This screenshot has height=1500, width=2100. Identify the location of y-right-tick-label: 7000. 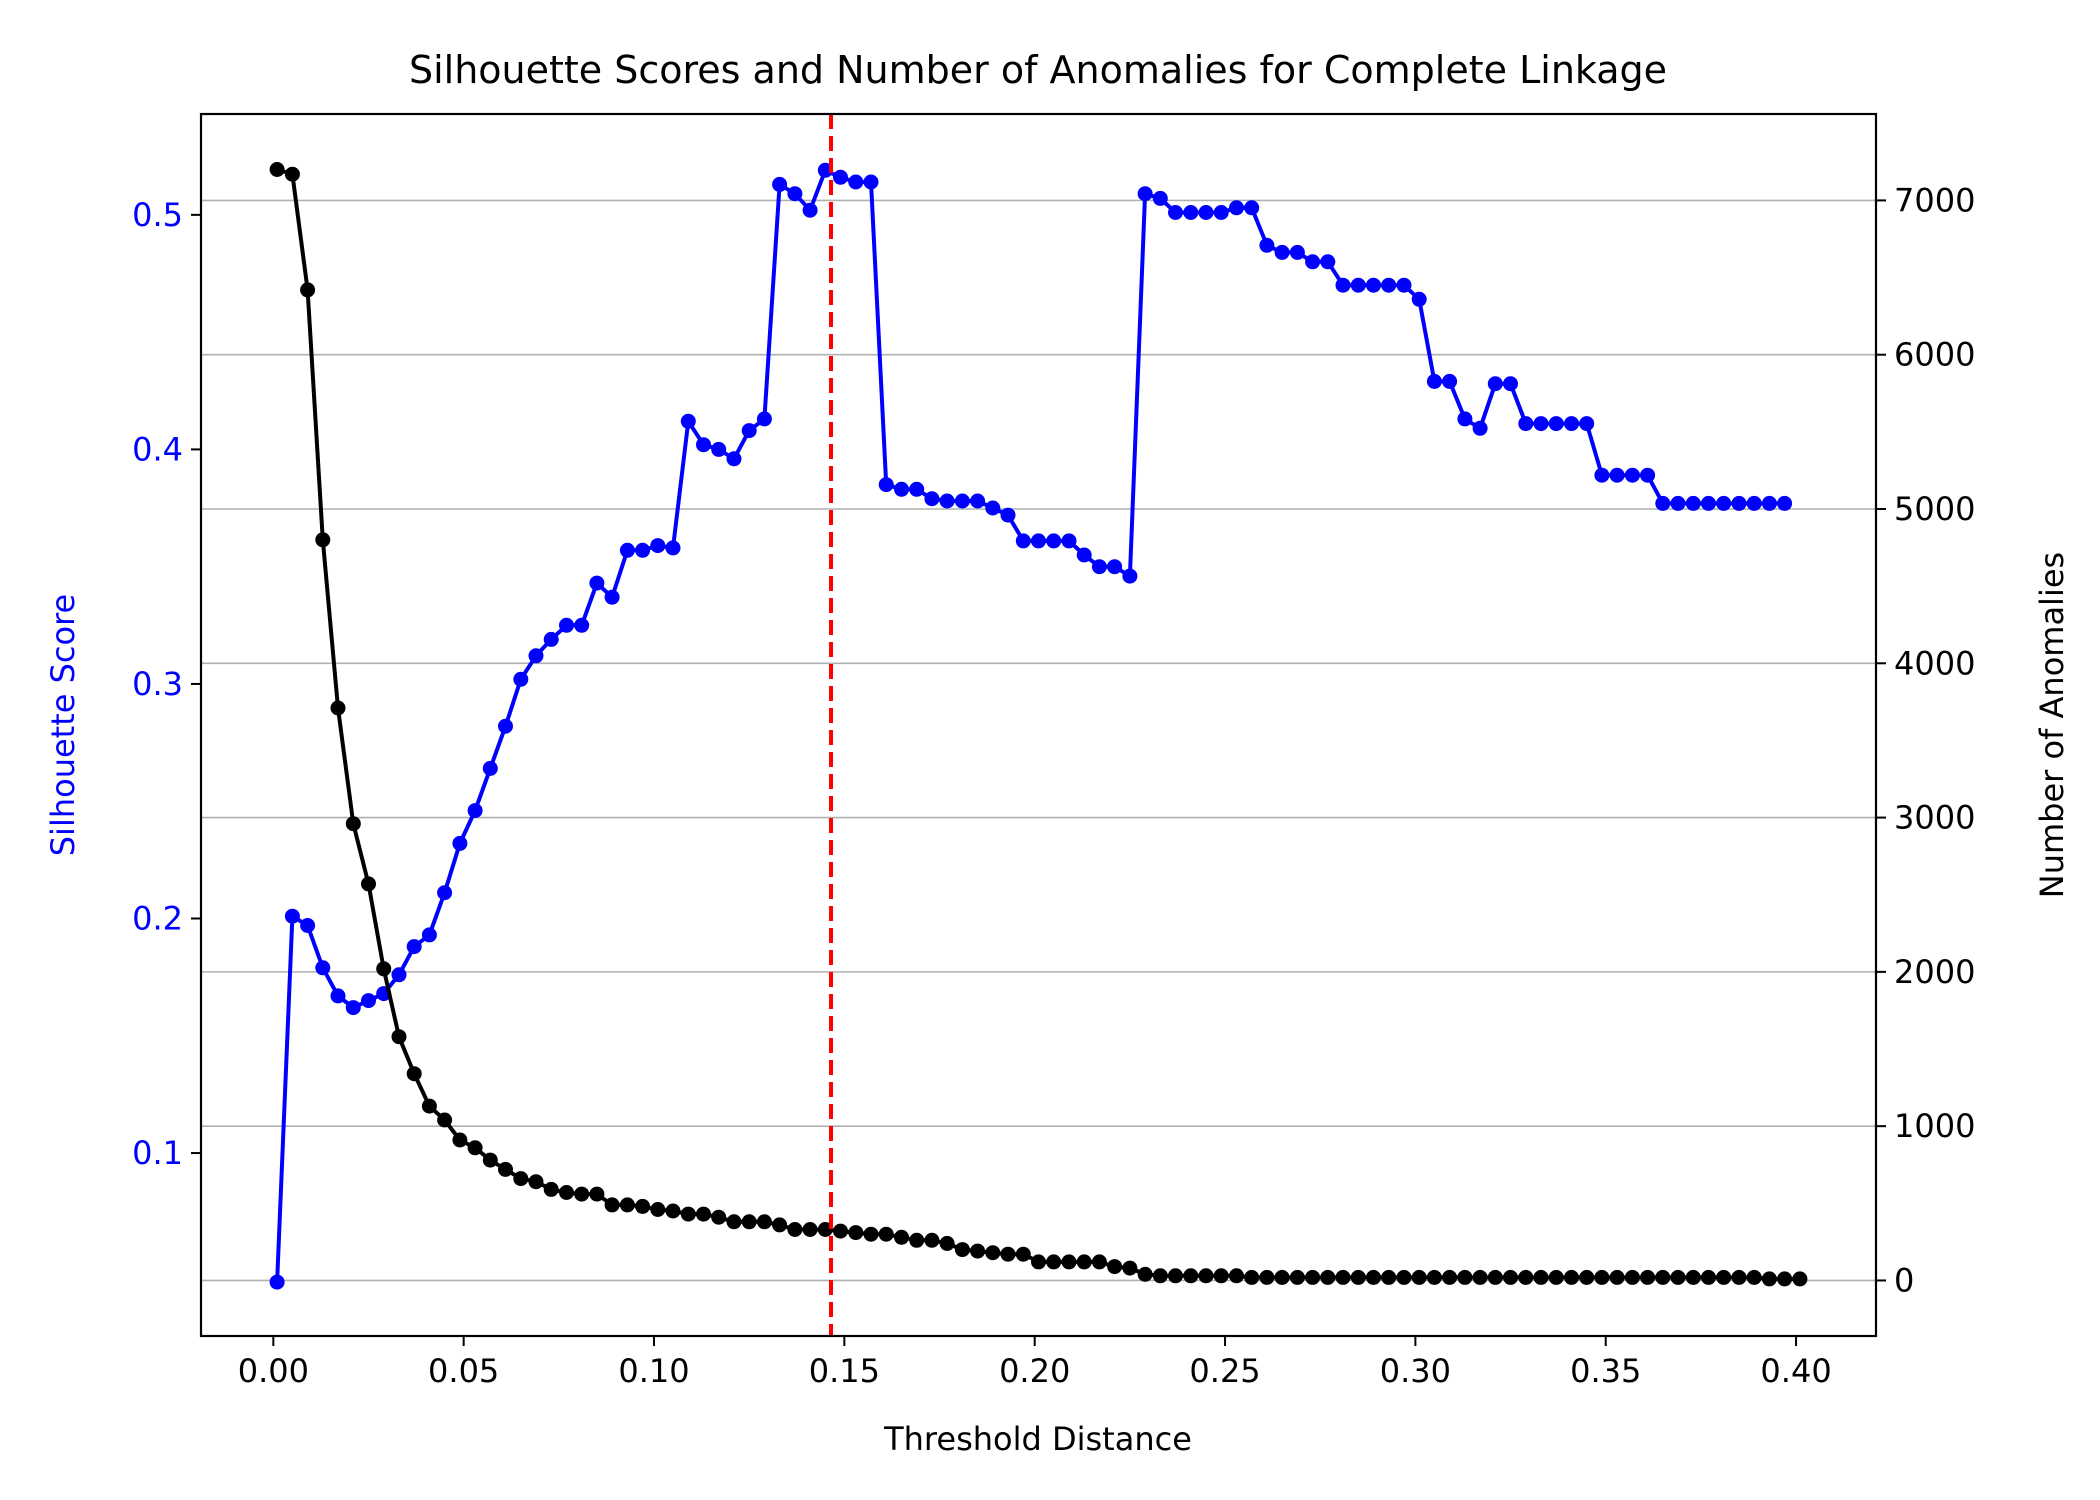
(1934, 200).